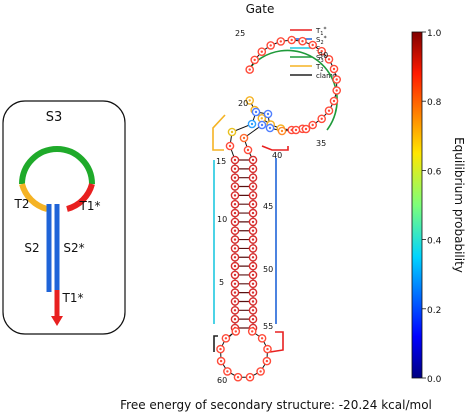  I want to click on legend-label: clamp, so click(327, 76).